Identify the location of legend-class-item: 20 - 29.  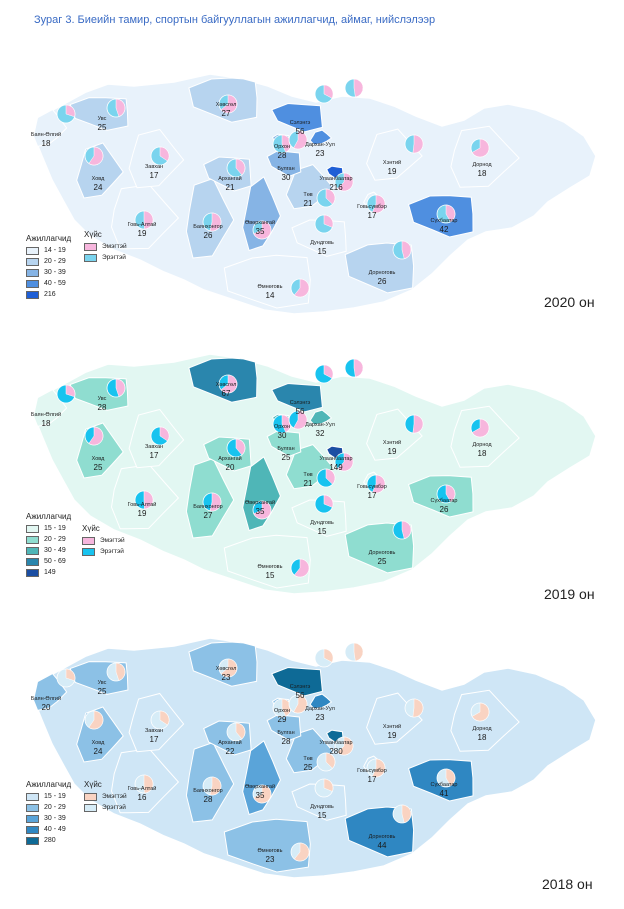
(48, 261).